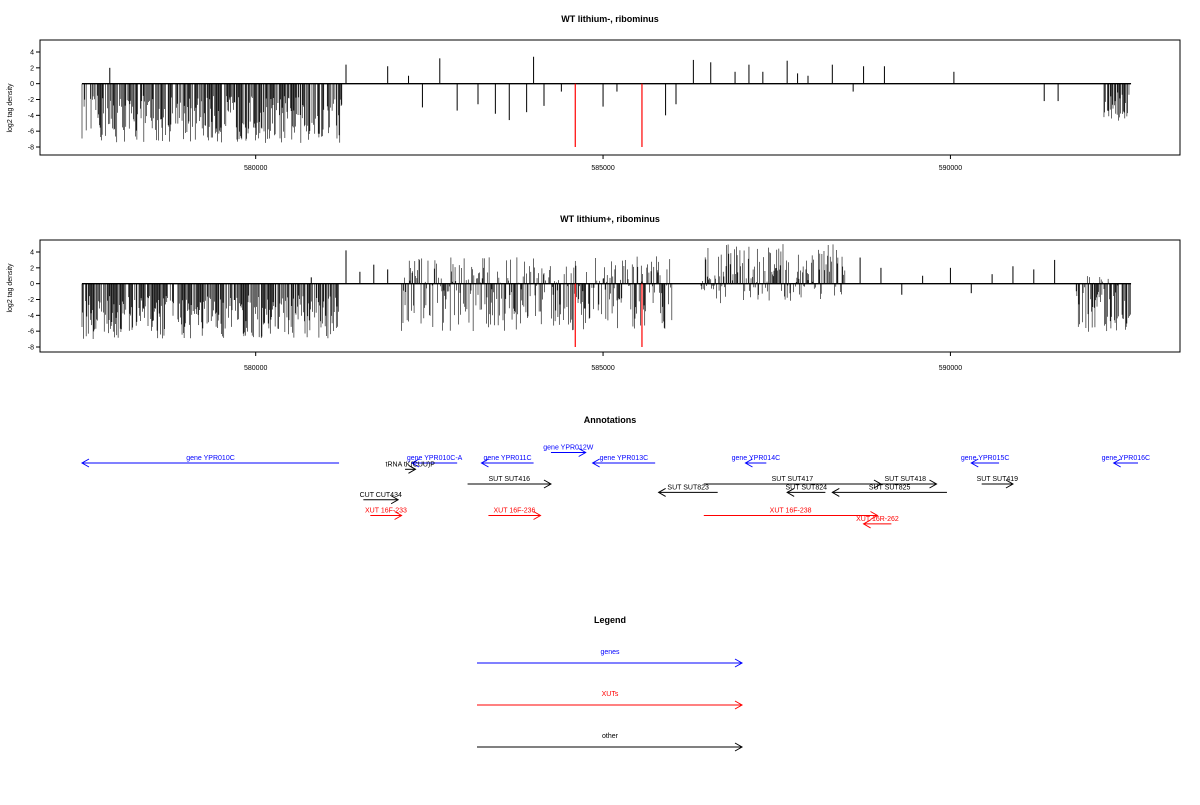 The image size is (1200, 805). I want to click on annotation-label: gene YPR016C, so click(1126, 458).